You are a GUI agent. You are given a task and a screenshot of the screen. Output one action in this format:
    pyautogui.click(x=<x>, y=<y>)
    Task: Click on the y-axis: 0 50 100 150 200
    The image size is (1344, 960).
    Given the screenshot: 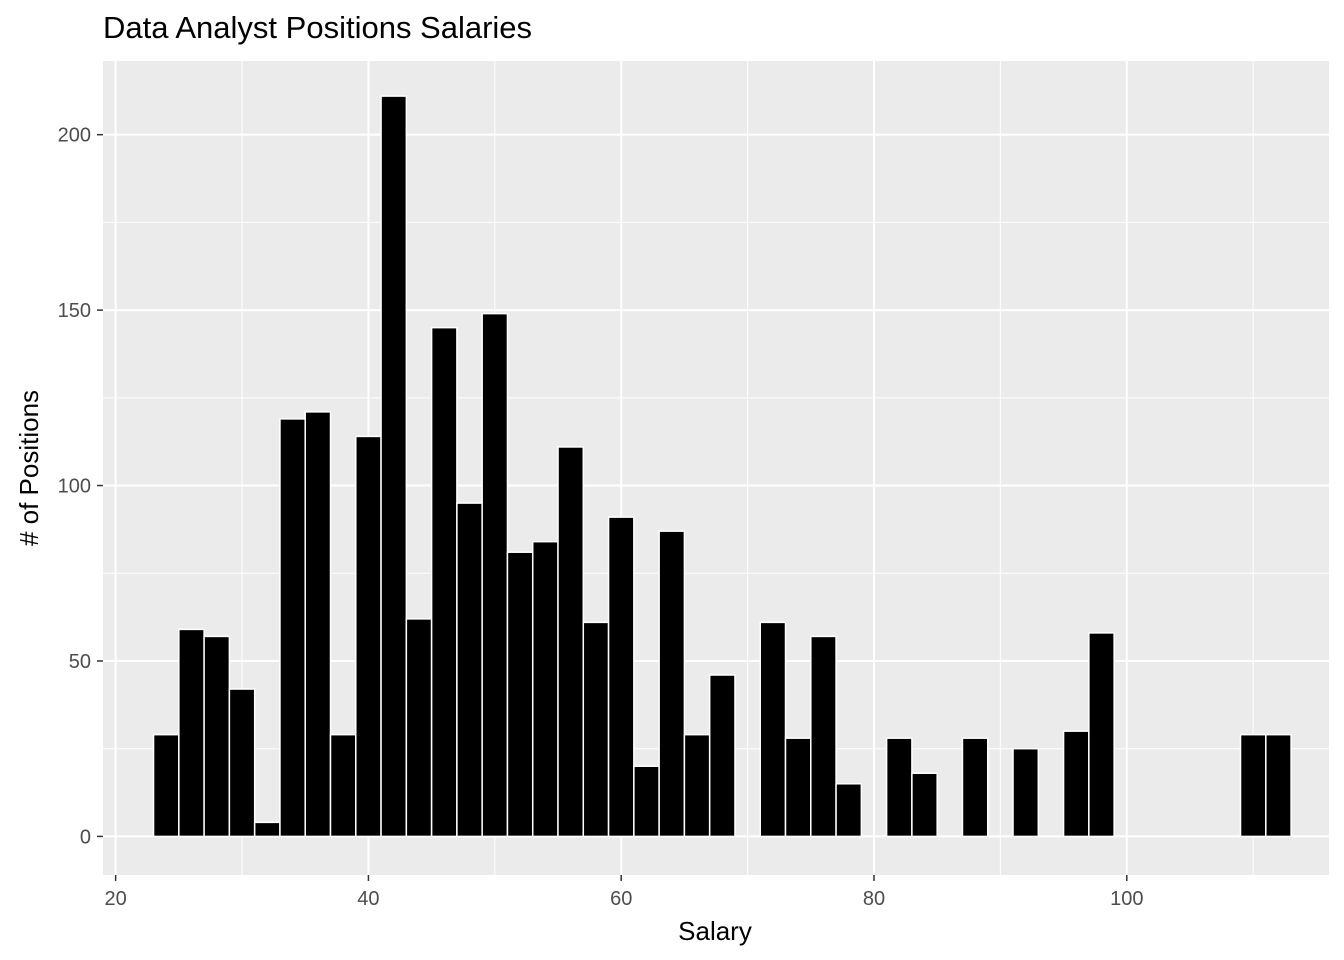 What is the action you would take?
    pyautogui.click(x=80, y=487)
    